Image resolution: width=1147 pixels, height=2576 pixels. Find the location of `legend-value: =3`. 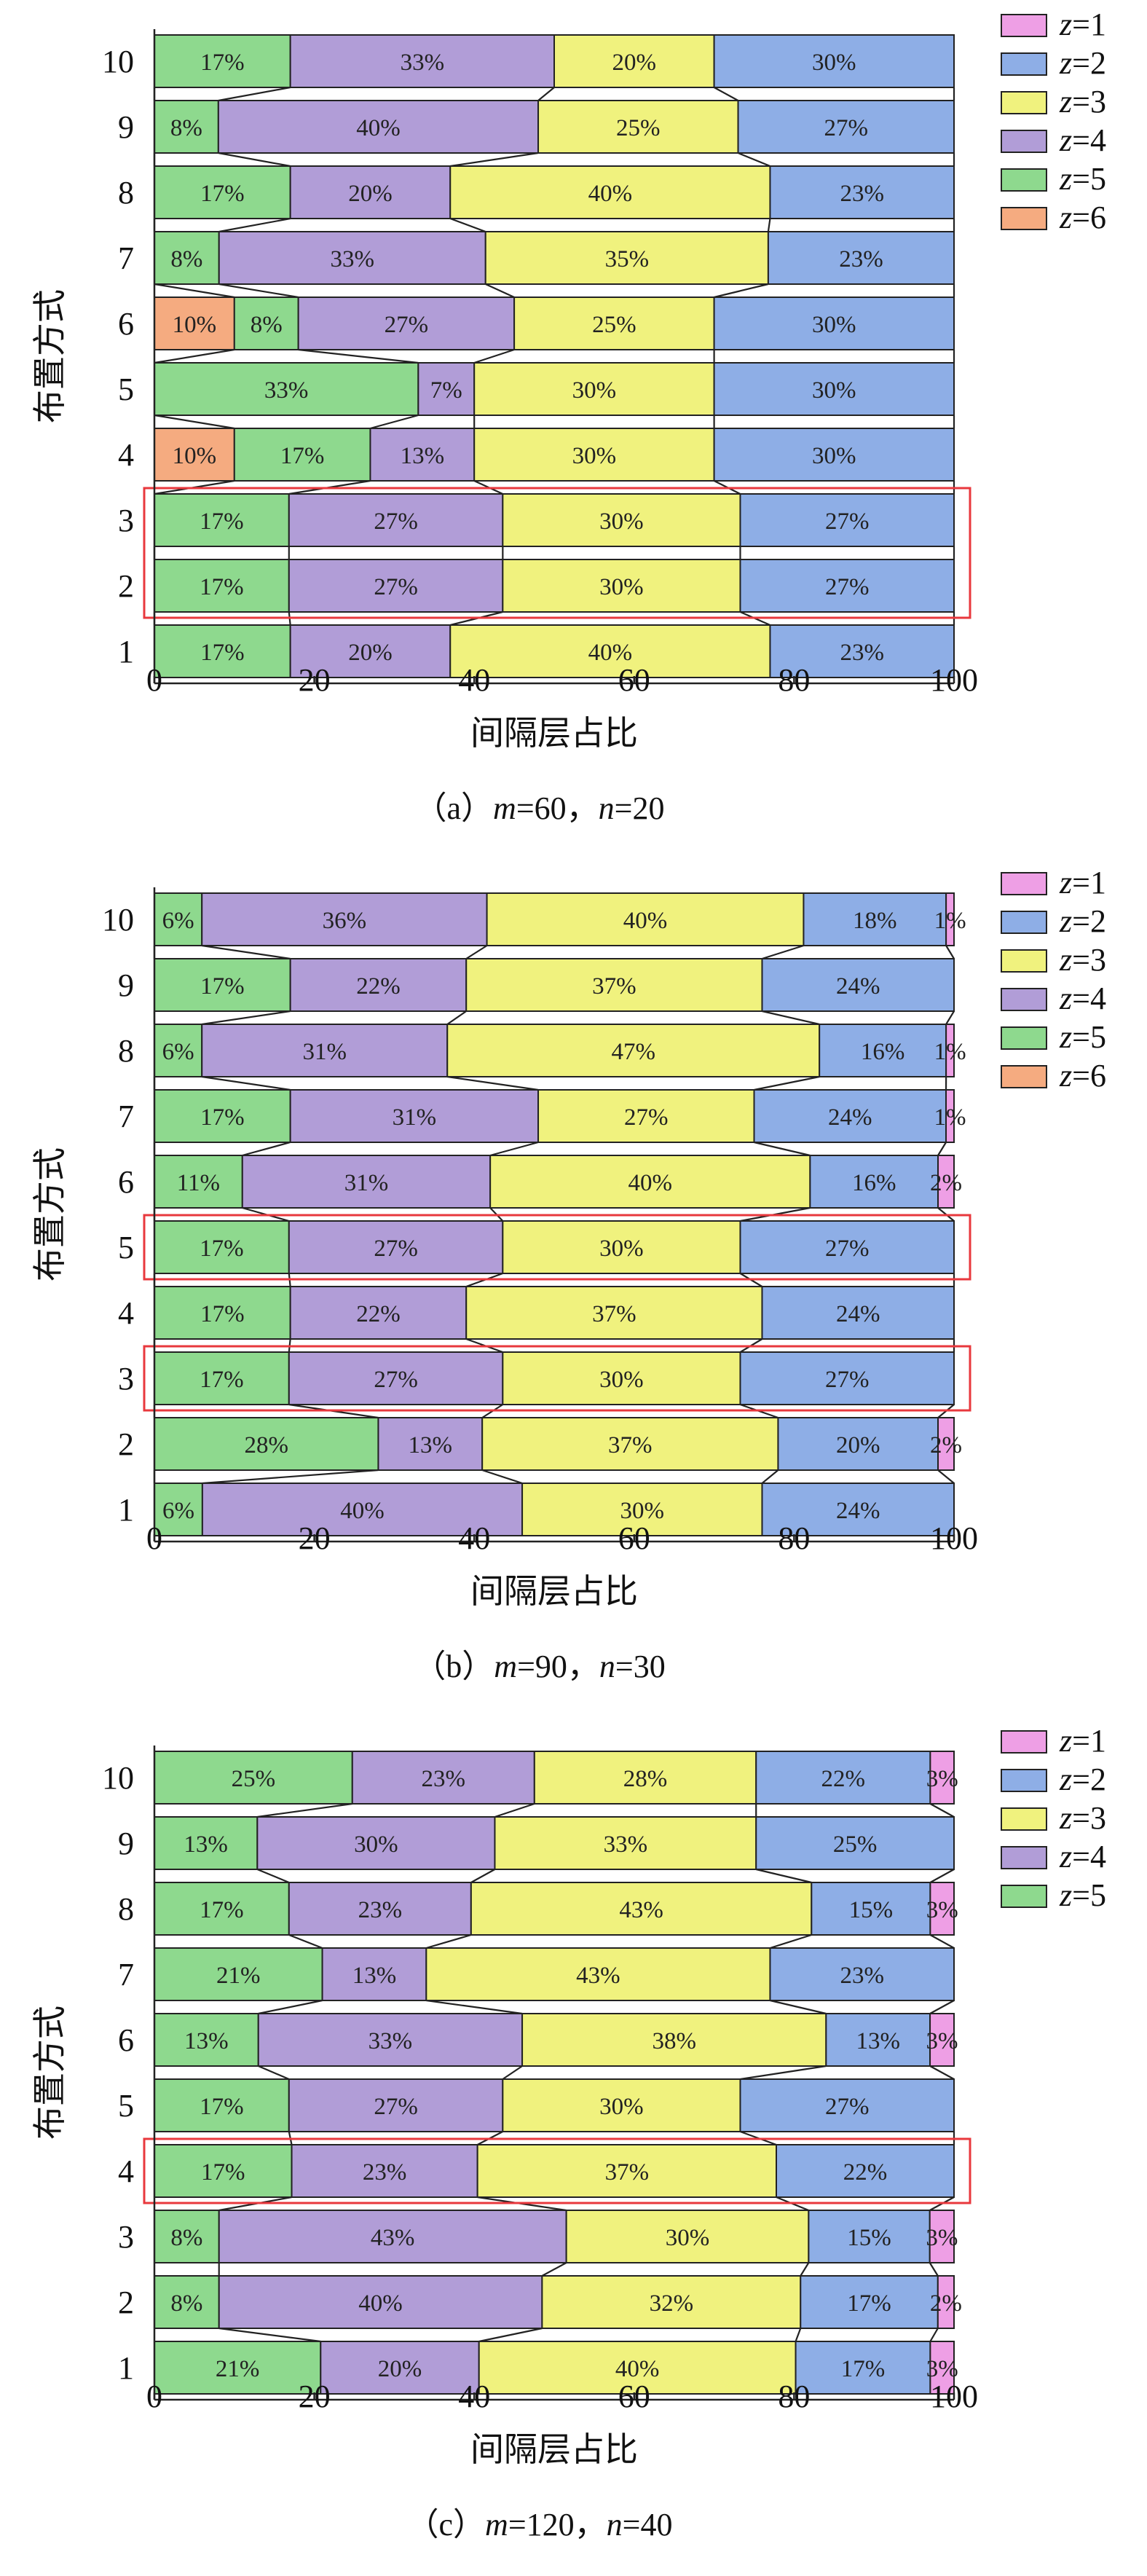

legend-value: =3 is located at coordinates (1089, 101).